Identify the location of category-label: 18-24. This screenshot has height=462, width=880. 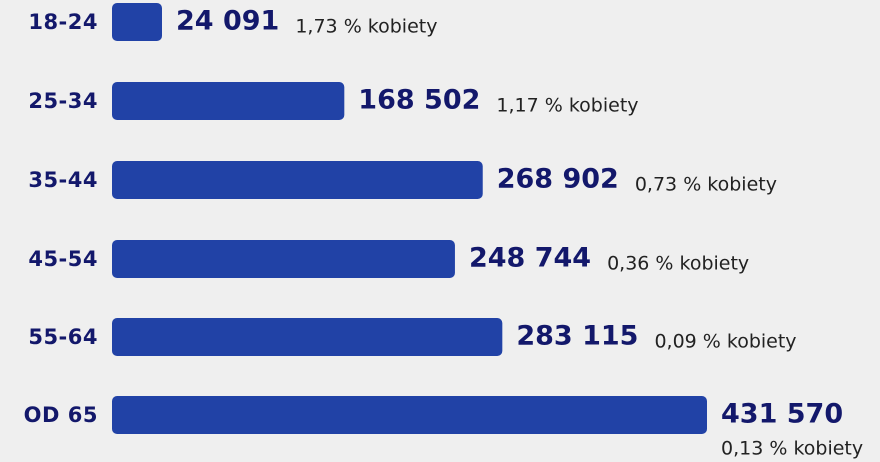
(63, 22).